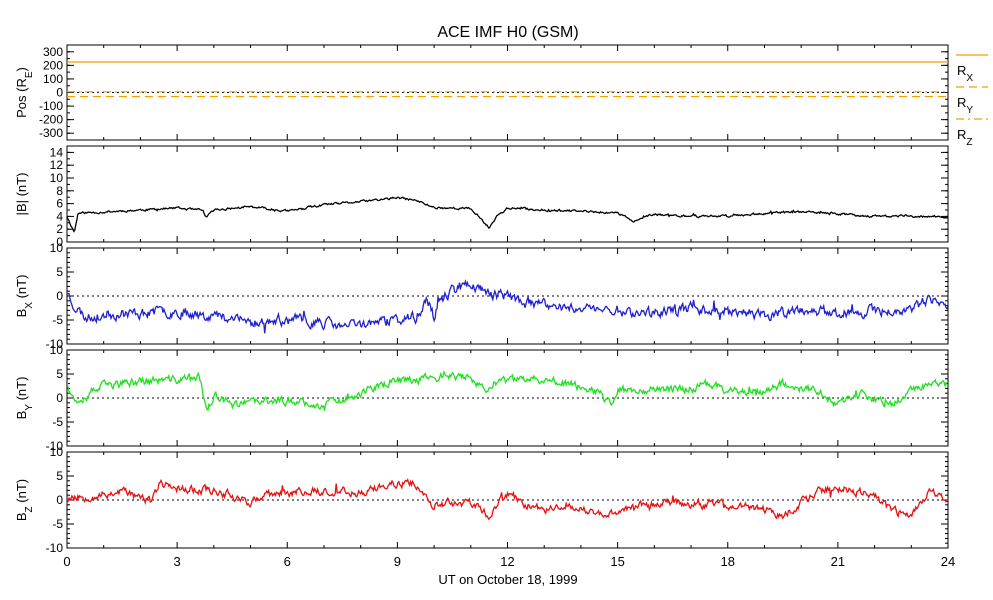  I want to click on y-tick-label: 12, so click(57, 165).